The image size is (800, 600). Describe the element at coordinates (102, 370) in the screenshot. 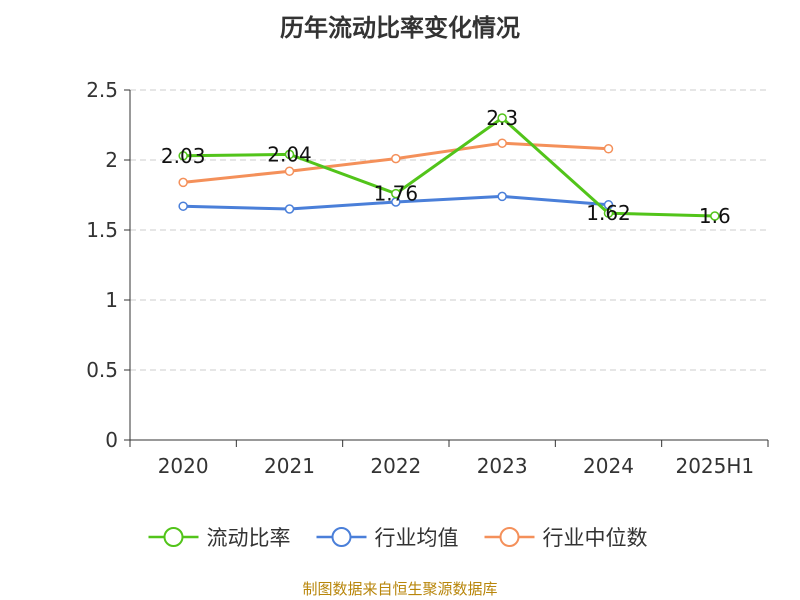

I see `y-tick-label: 0.5` at that location.